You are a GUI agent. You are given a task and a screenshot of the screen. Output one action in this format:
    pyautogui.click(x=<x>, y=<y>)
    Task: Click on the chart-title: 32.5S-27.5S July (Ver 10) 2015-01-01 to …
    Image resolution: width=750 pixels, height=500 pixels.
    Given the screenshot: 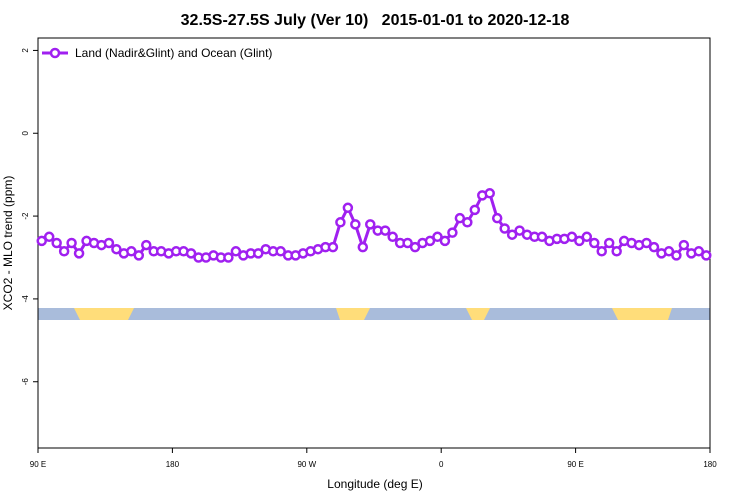 What is the action you would take?
    pyautogui.click(x=375, y=20)
    